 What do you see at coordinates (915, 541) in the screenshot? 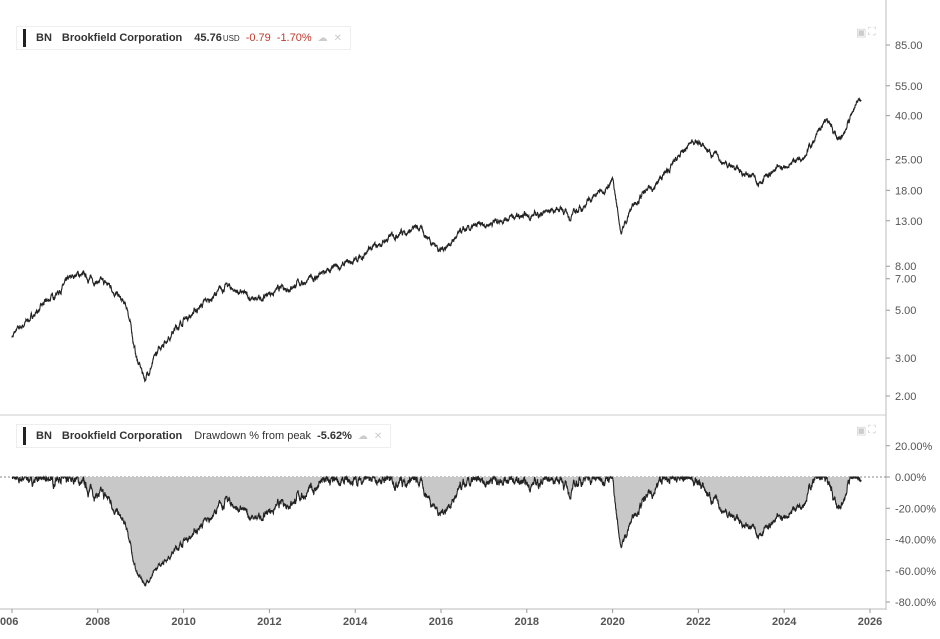
I see `y-tick-label: -40.00%` at bounding box center [915, 541].